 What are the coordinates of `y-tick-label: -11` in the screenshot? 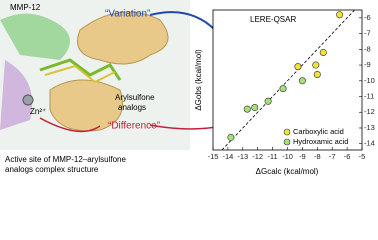 It's located at (369, 96).